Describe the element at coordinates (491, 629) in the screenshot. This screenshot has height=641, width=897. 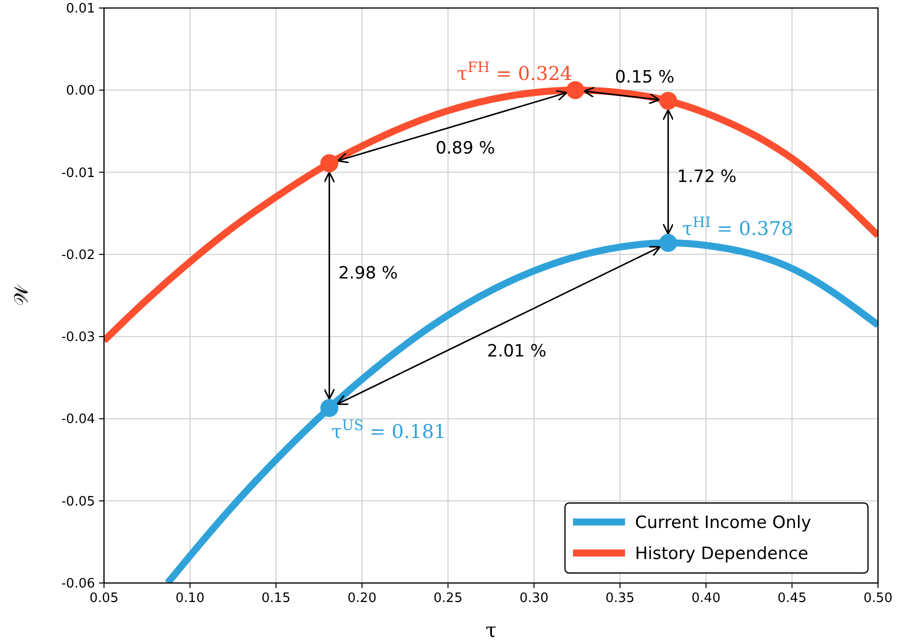
I see `x-axis-title: τ` at that location.